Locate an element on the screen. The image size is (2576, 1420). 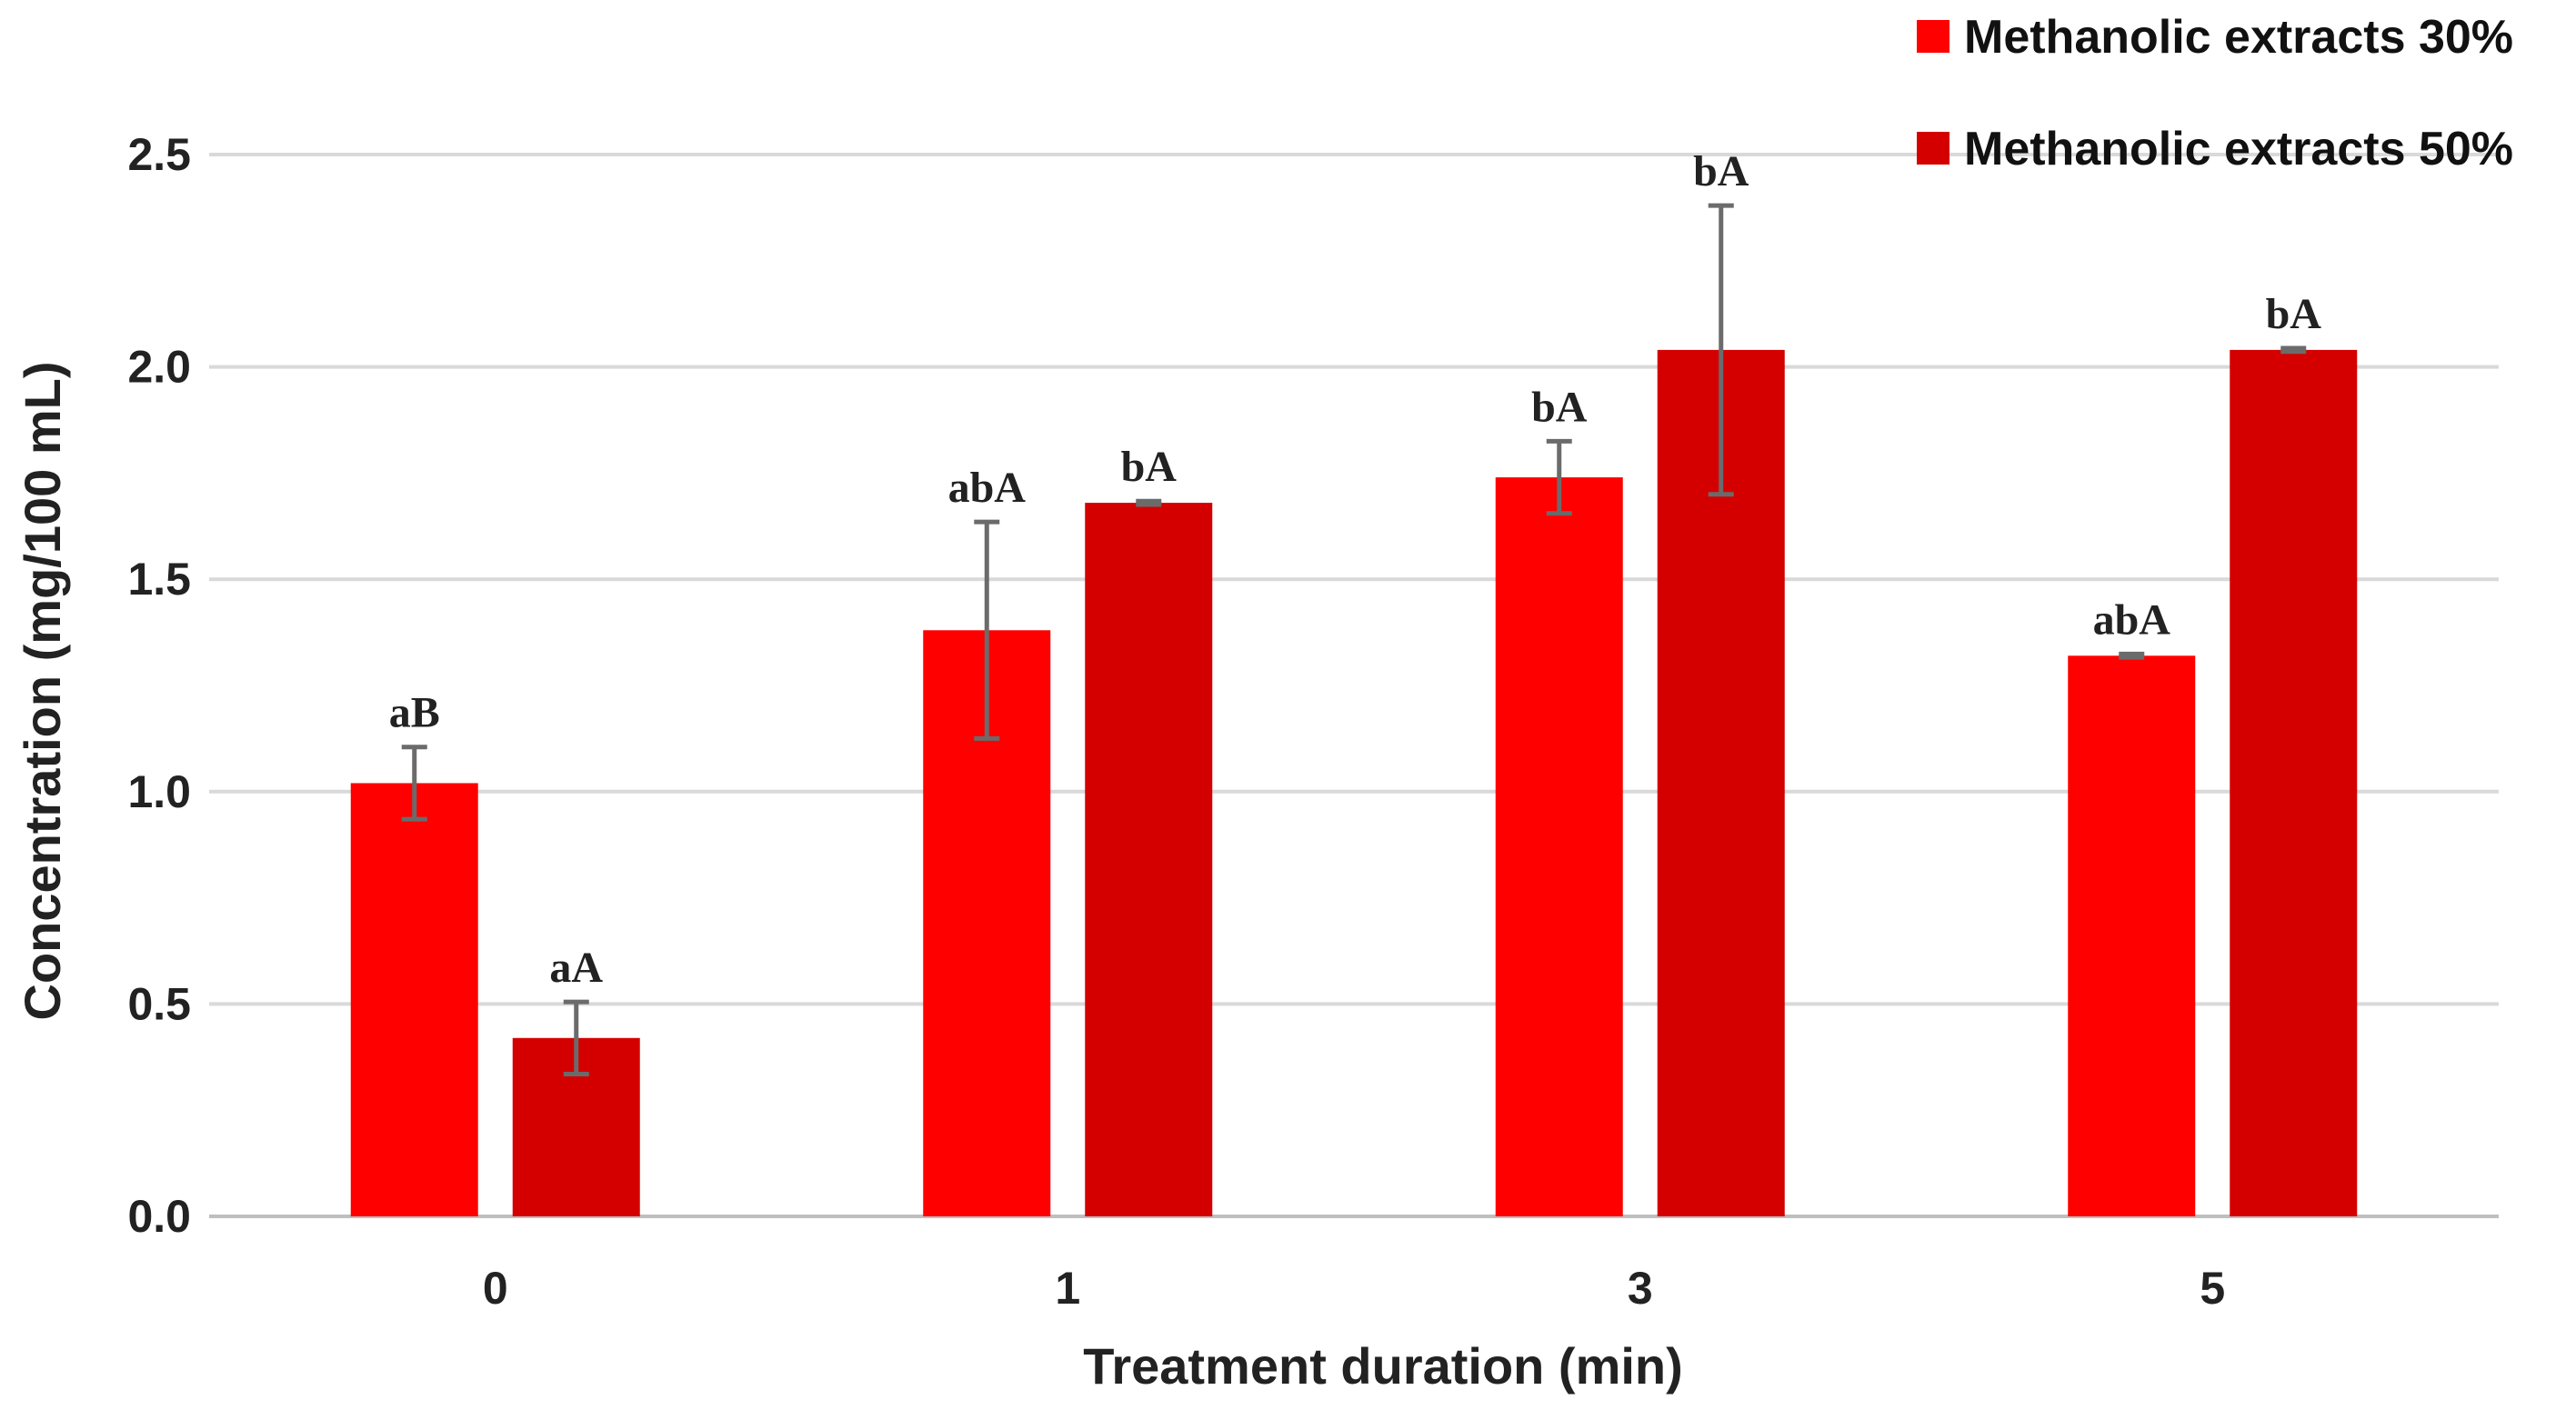
y-tick-label: 2.0 is located at coordinates (159, 368).